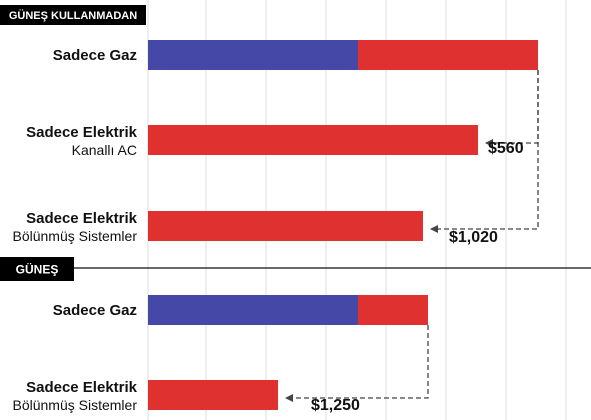 Image resolution: width=591 pixels, height=420 pixels. I want to click on saving-label: $560, so click(506, 148).